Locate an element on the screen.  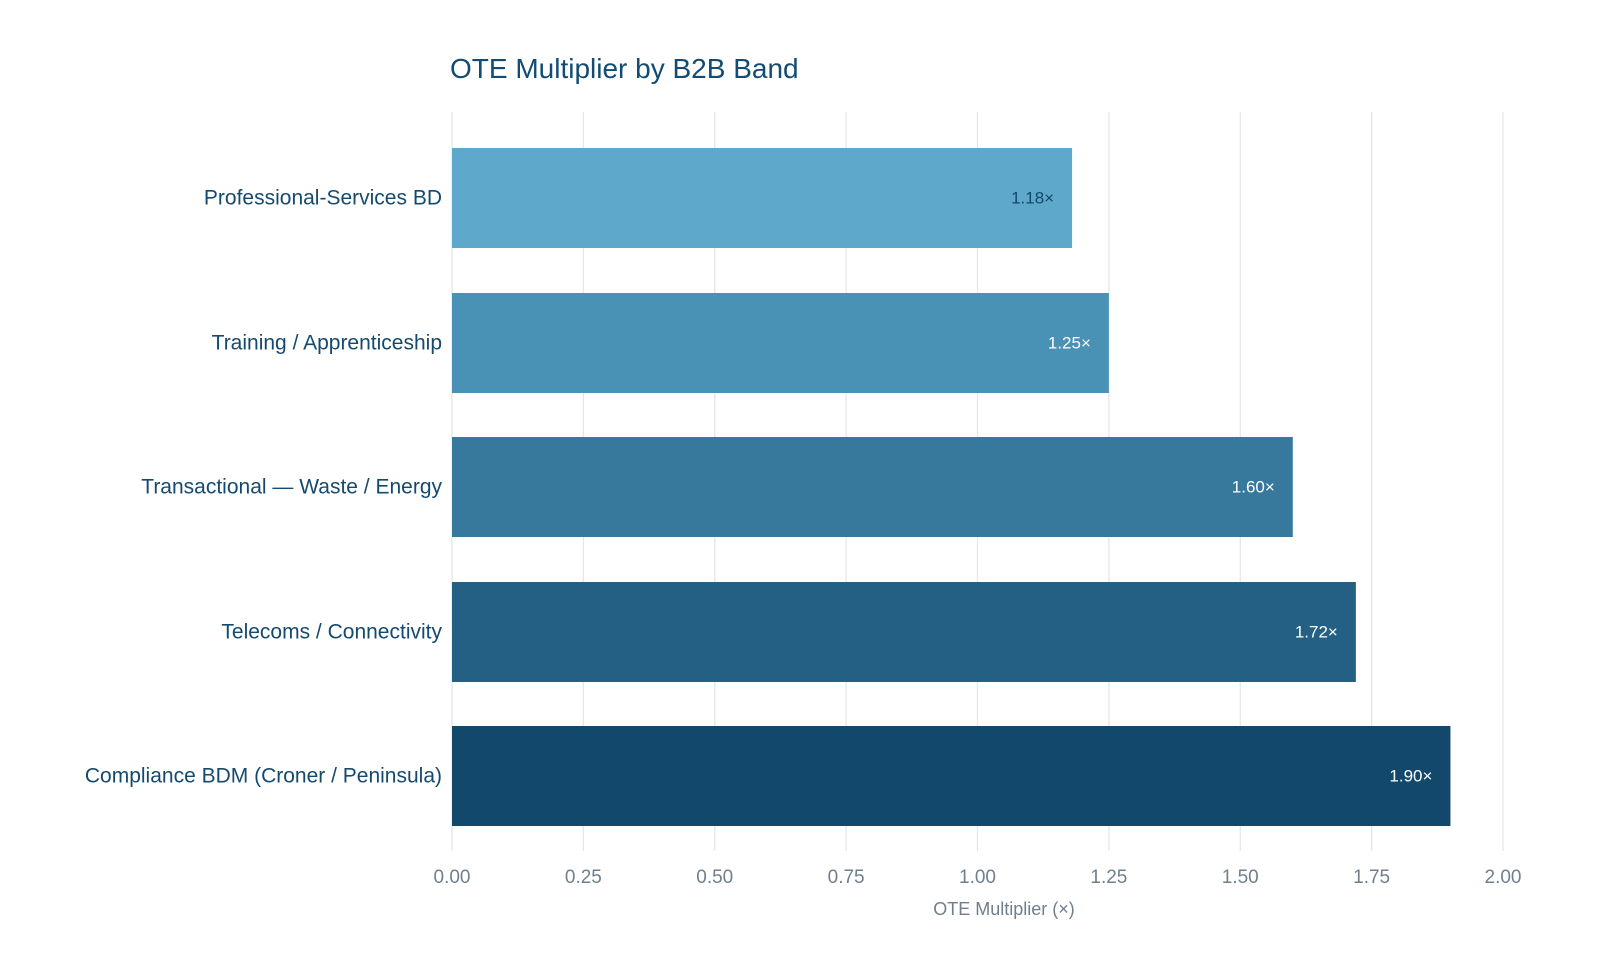
x-axis-title: OTE Multiplier (×) is located at coordinates (1004, 909).